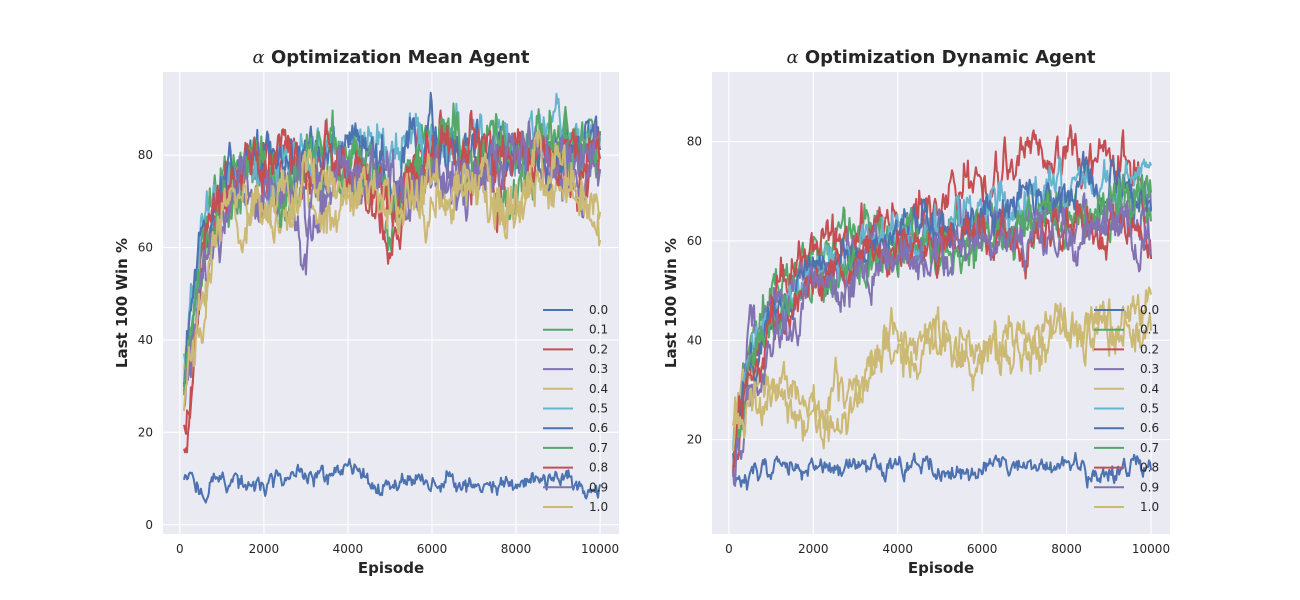 The width and height of the screenshot is (1300, 600). Describe the element at coordinates (397, 57) in the screenshot. I see `title-text: Optimization Mean Agent` at that location.